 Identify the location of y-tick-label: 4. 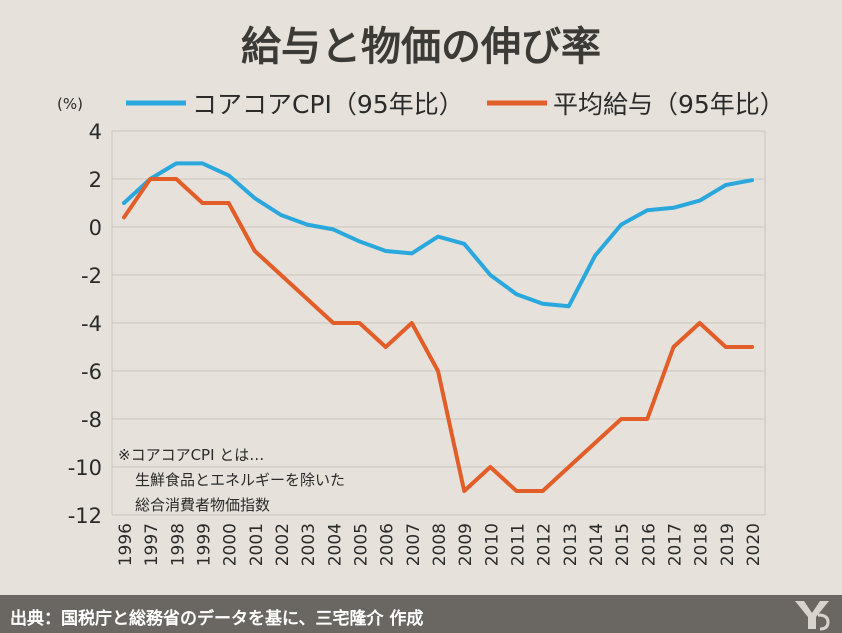
(95, 132).